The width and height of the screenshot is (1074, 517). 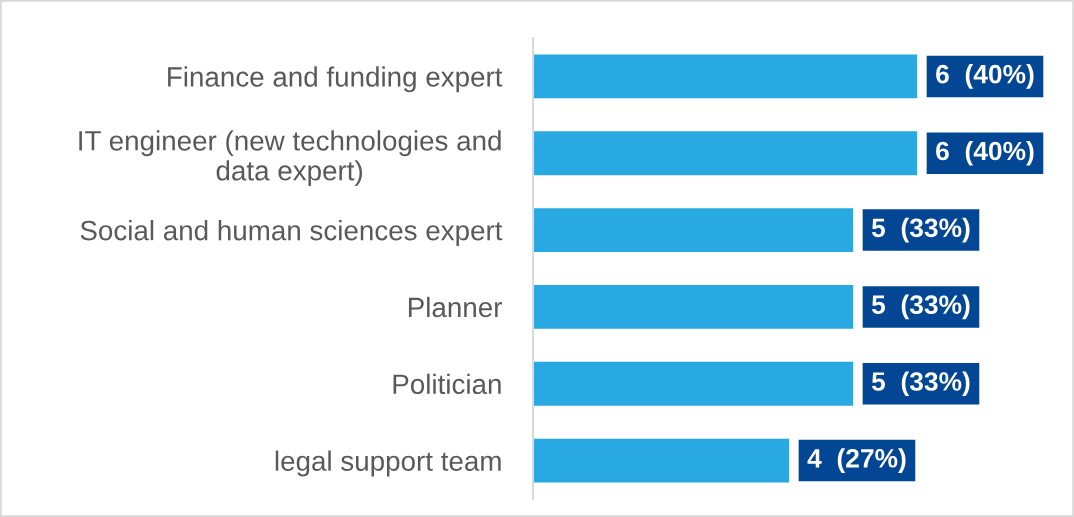 I want to click on y-tick-label: Social and human sciences expert, so click(x=291, y=233).